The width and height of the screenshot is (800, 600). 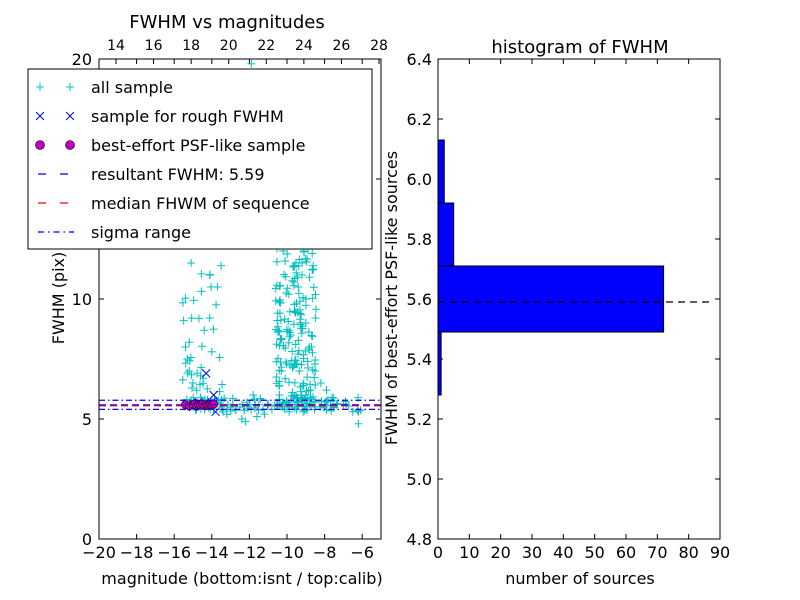 I want to click on legend-item: resultant FWHM: 5.59, so click(x=151, y=174).